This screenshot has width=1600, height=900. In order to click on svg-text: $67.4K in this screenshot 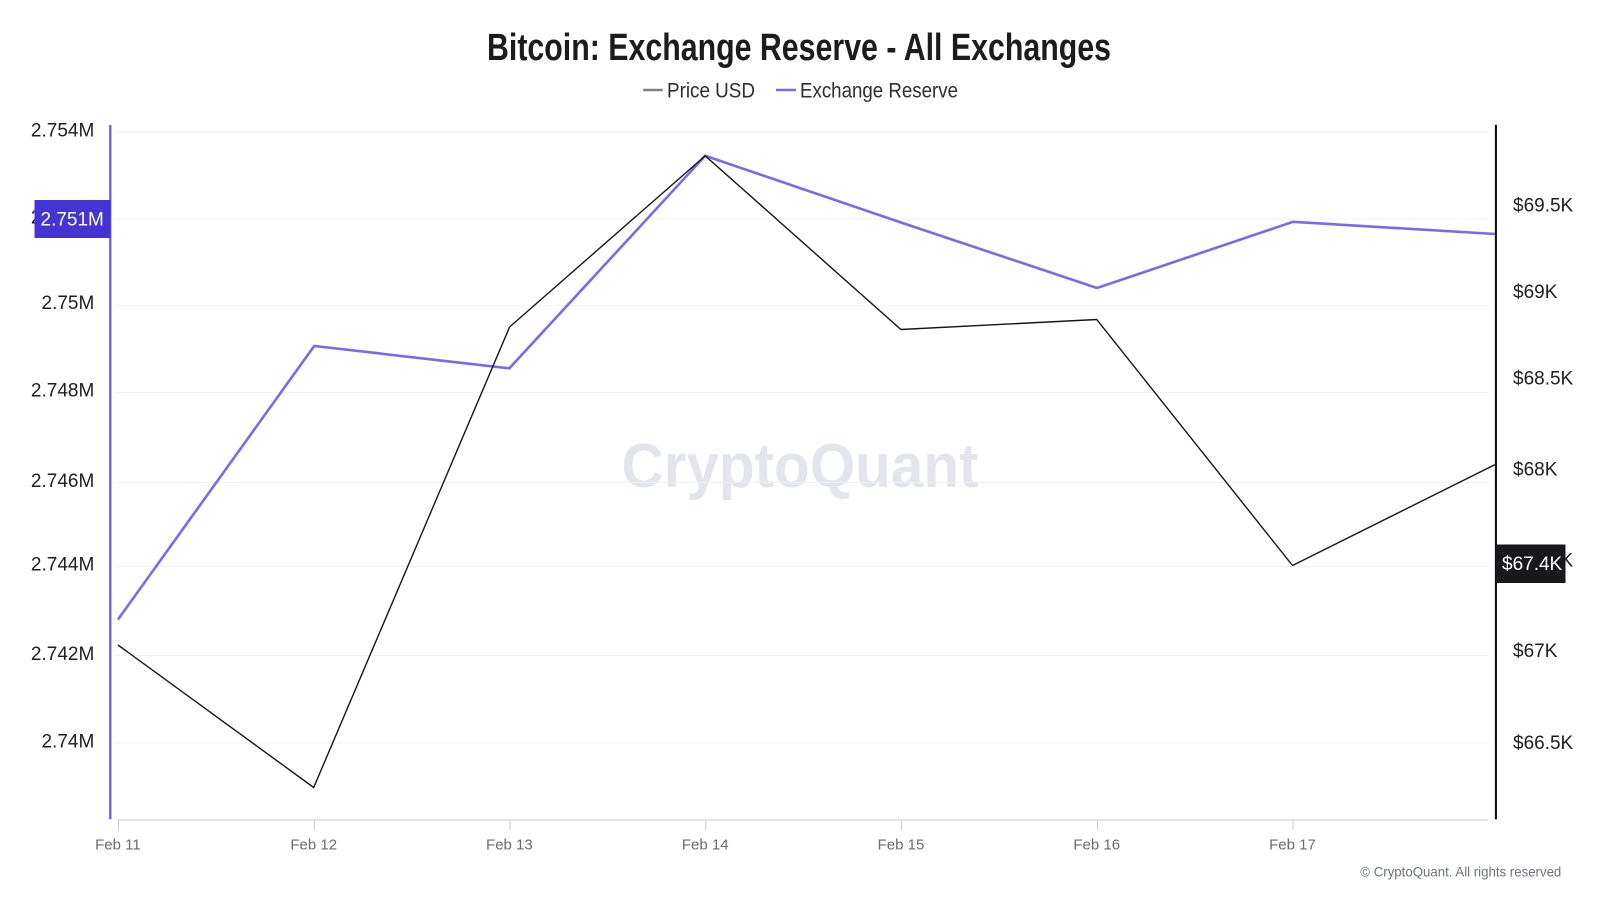, I will do `click(1532, 564)`.